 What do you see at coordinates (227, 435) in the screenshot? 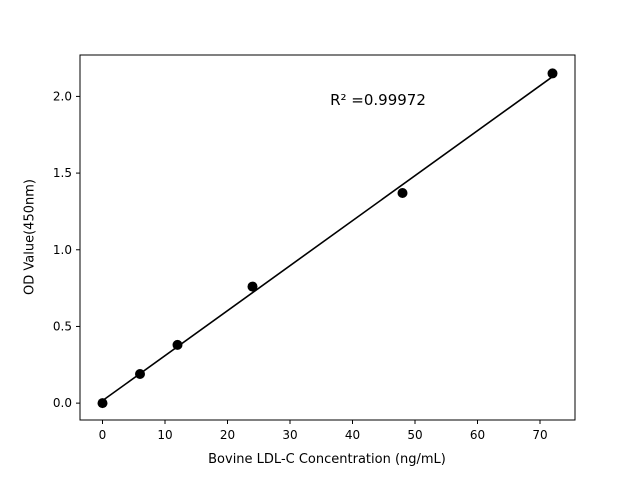
I see `x-tick-label: 20` at bounding box center [227, 435].